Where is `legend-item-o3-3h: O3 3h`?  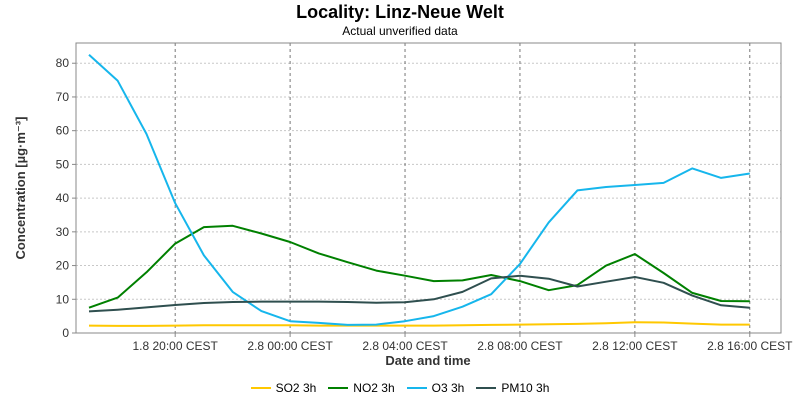
legend-item-o3-3h: O3 3h is located at coordinates (435, 388).